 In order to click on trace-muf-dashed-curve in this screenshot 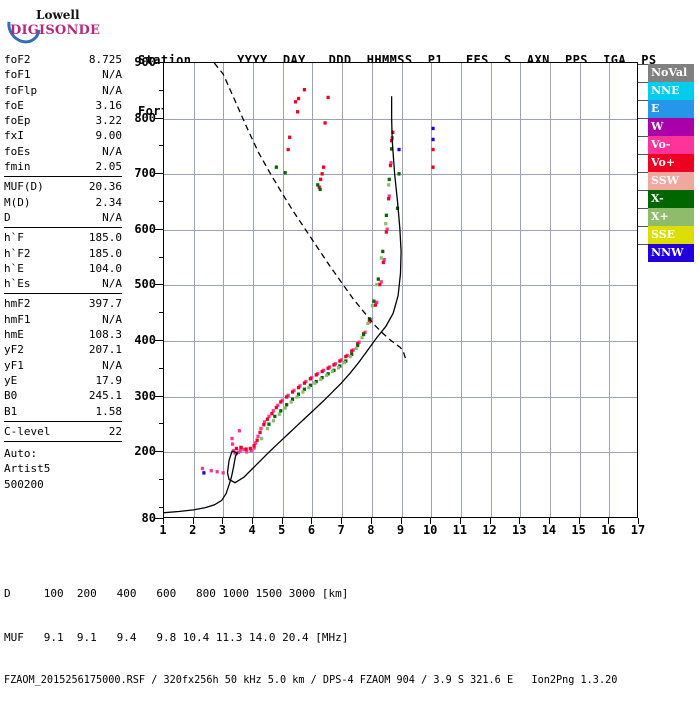, I will do `click(310, 211)`.